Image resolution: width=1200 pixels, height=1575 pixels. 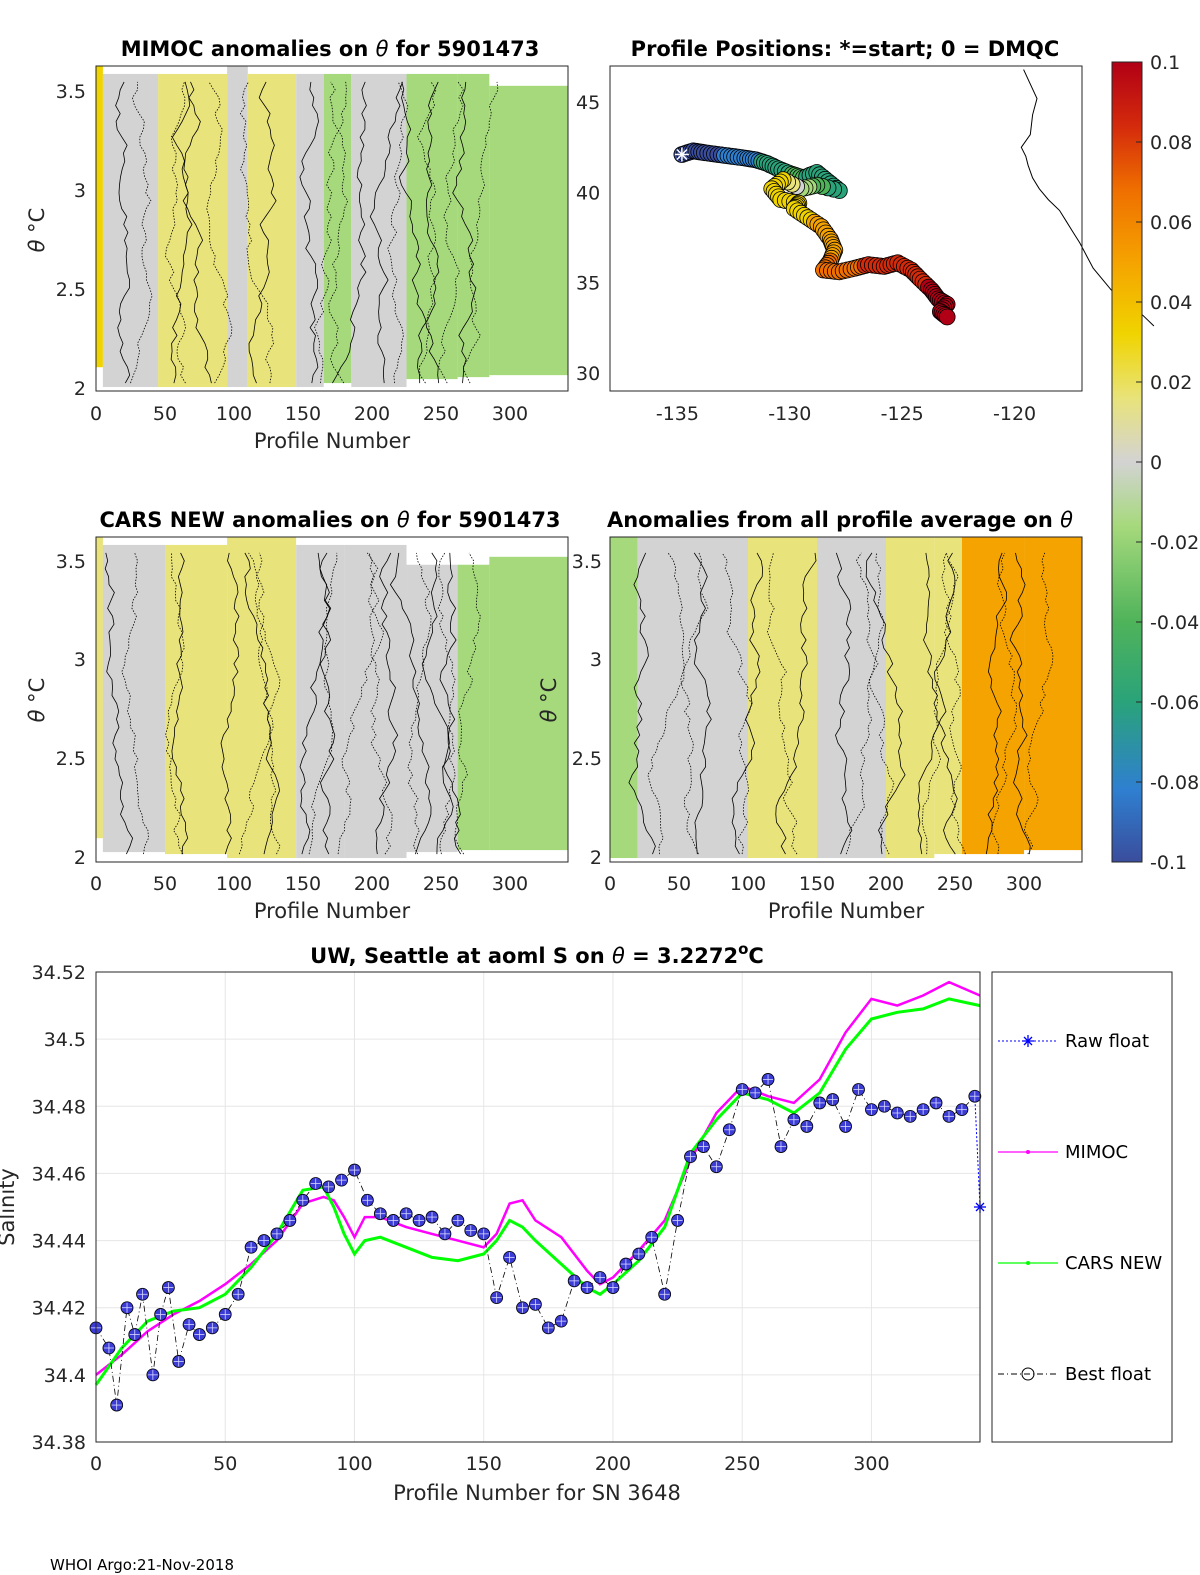 What do you see at coordinates (1024, 884) in the screenshot?
I see `average-xtick: 300` at bounding box center [1024, 884].